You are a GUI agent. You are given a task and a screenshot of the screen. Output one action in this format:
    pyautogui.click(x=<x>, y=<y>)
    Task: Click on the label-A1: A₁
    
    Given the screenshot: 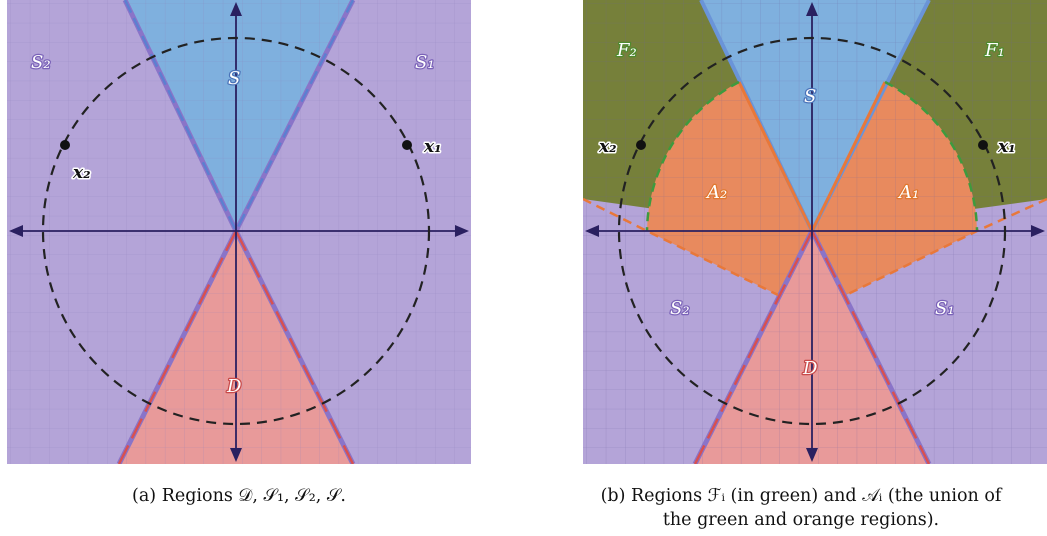 What is the action you would take?
    pyautogui.click(x=908, y=192)
    